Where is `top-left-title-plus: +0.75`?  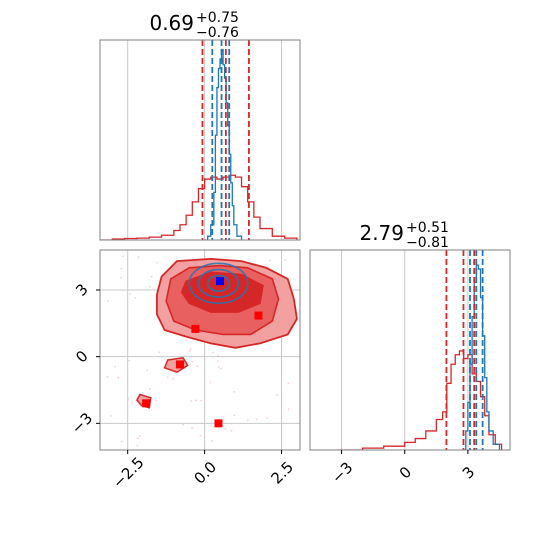 top-left-title-plus: +0.75 is located at coordinates (217, 18).